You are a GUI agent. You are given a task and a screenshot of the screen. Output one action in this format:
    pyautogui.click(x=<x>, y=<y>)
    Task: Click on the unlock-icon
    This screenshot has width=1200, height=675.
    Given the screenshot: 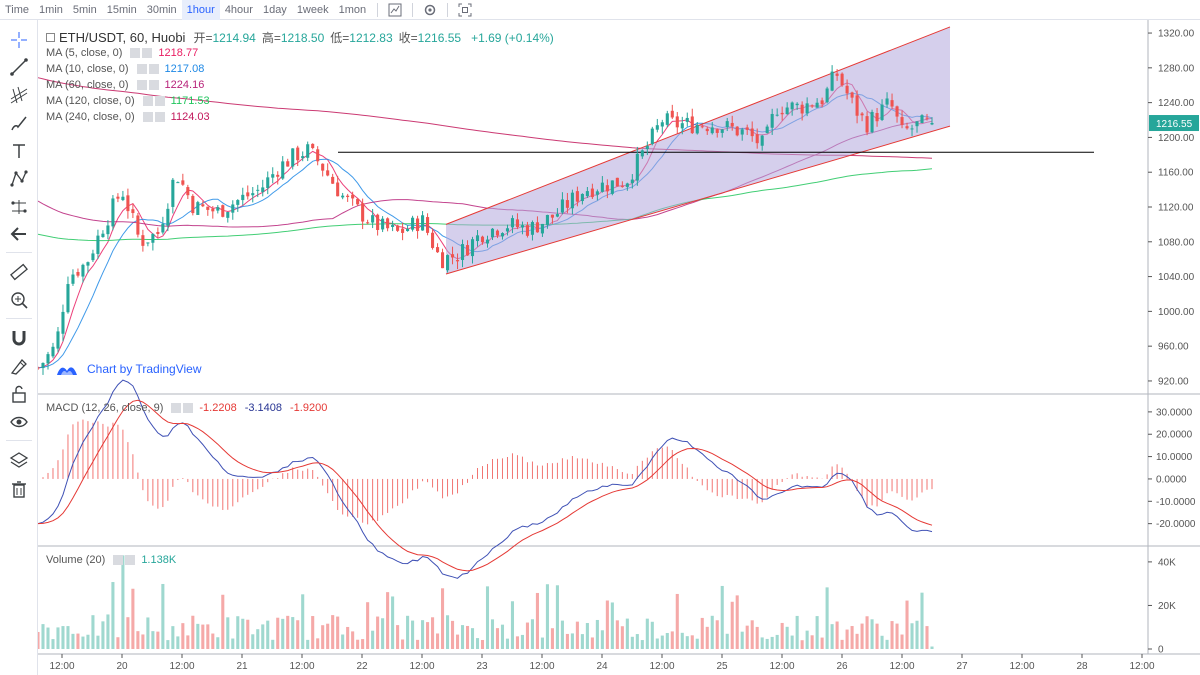 What is the action you would take?
    pyautogui.click(x=19, y=394)
    